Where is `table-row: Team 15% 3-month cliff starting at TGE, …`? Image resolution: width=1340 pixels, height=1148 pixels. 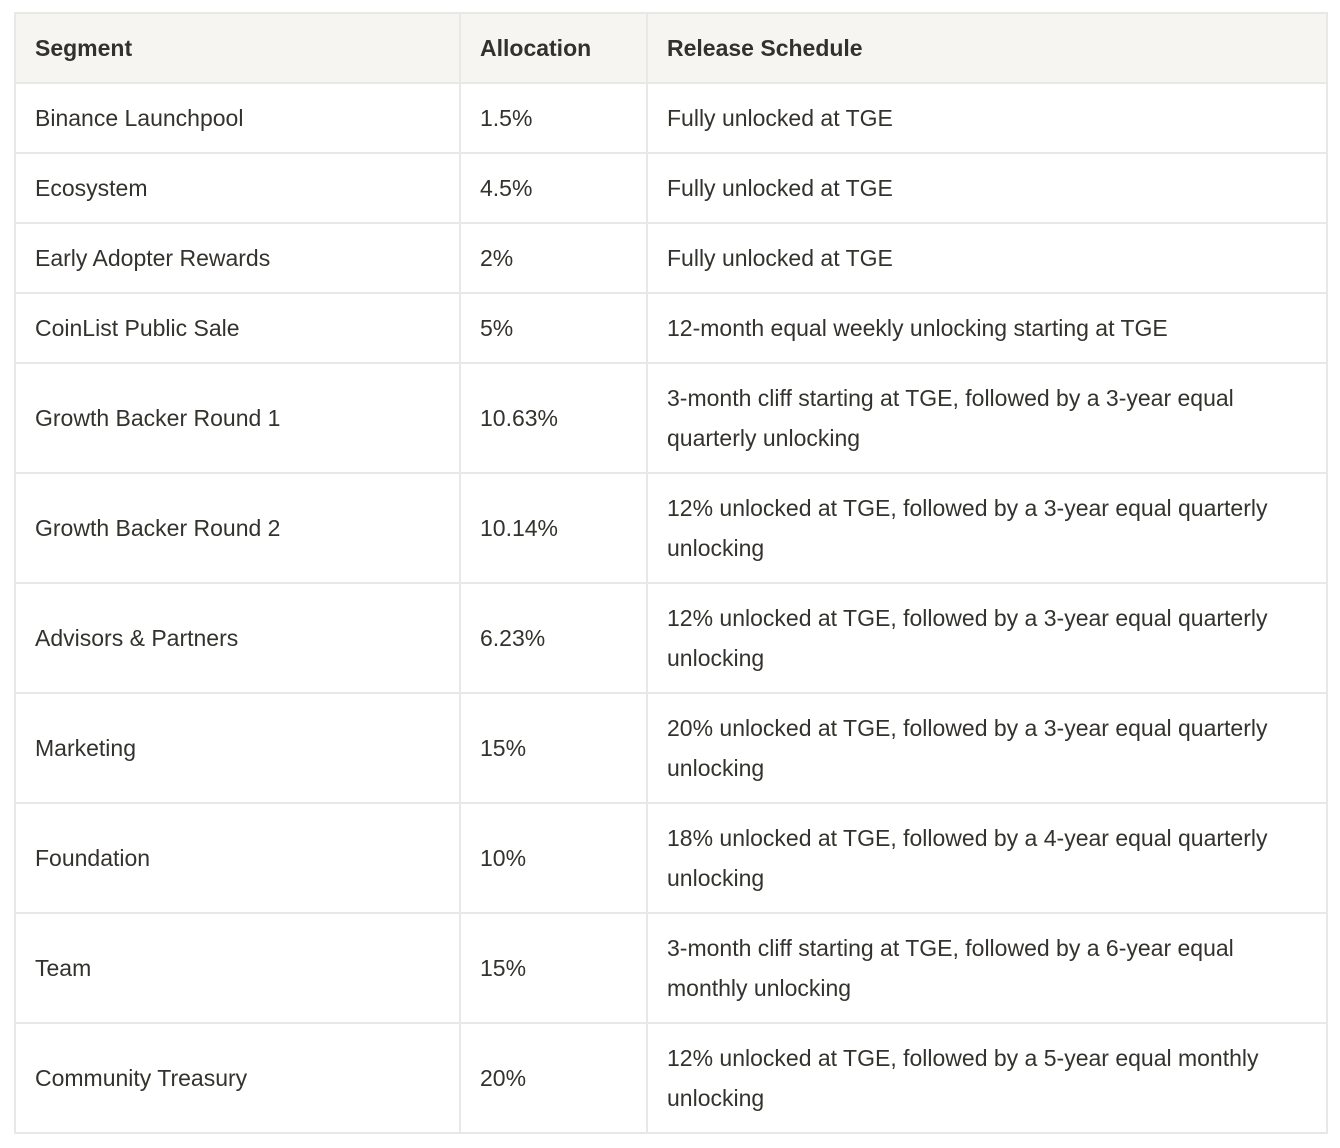
table-row: Team 15% 3-month cliff starting at TGE, … is located at coordinates (671, 968).